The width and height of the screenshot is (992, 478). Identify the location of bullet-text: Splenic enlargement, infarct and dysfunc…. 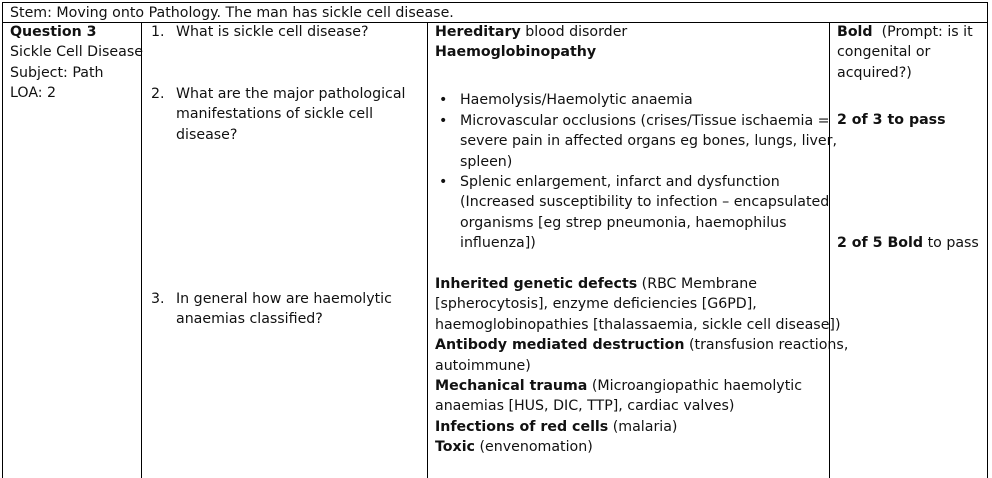
(620, 182).